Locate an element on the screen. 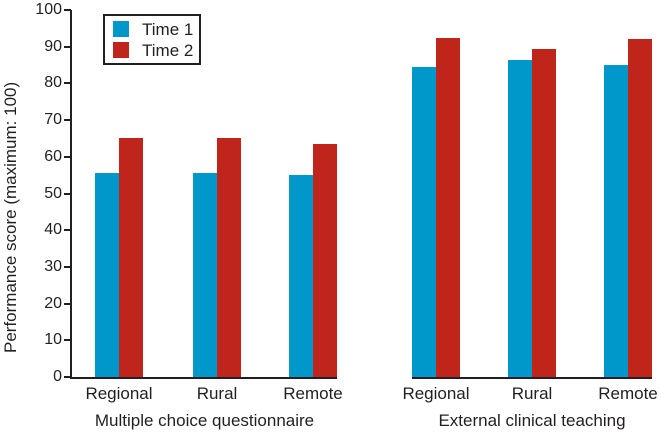 The width and height of the screenshot is (661, 435). y-tick-label-80: 80 is located at coordinates (53, 83).